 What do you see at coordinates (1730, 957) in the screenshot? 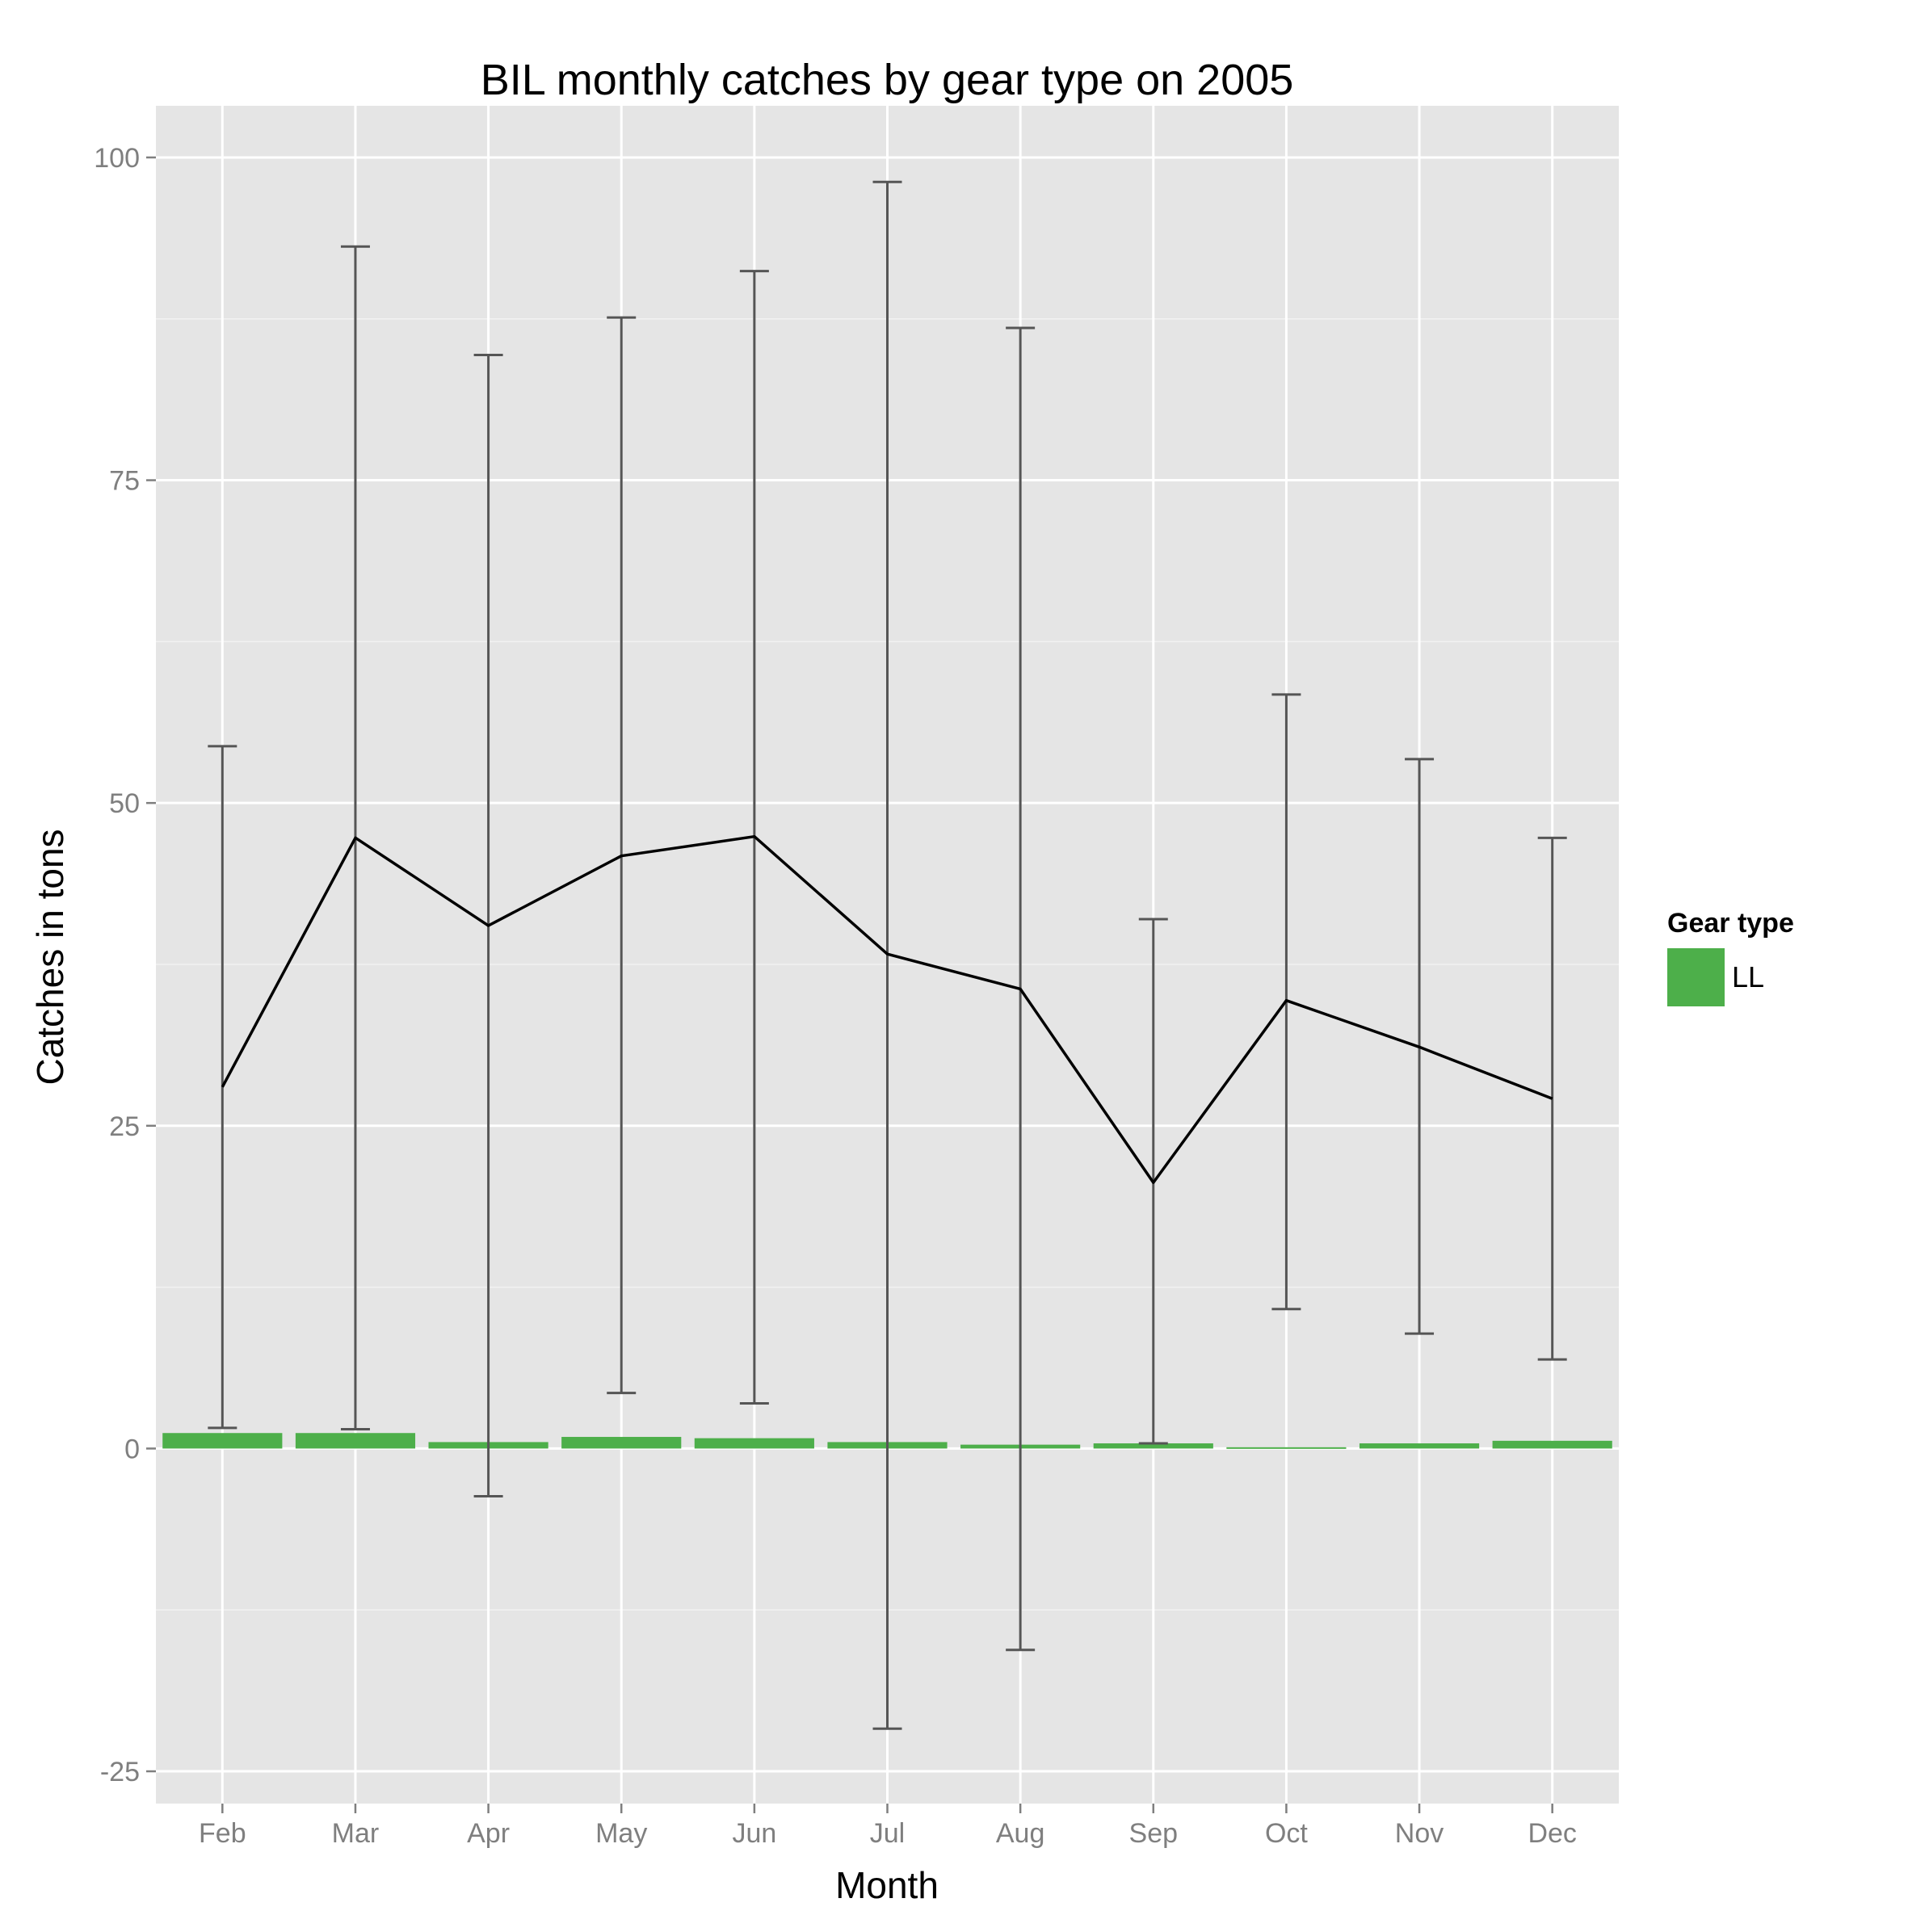
I see `legend: Gear type LL` at bounding box center [1730, 957].